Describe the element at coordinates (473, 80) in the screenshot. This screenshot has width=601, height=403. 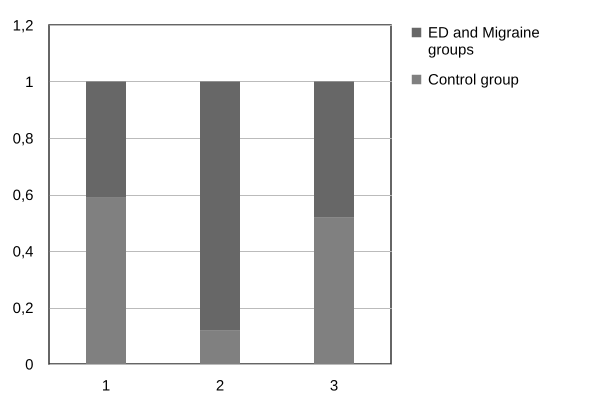
I see `legend-label: Control group` at that location.